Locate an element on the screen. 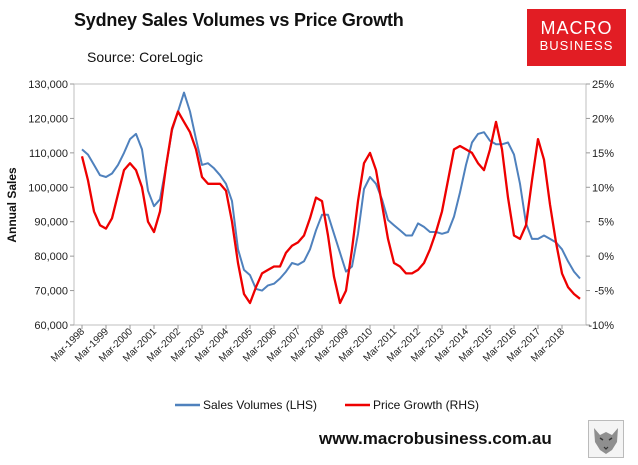  legend-label-price: Price Growth (RHS) is located at coordinates (426, 405).